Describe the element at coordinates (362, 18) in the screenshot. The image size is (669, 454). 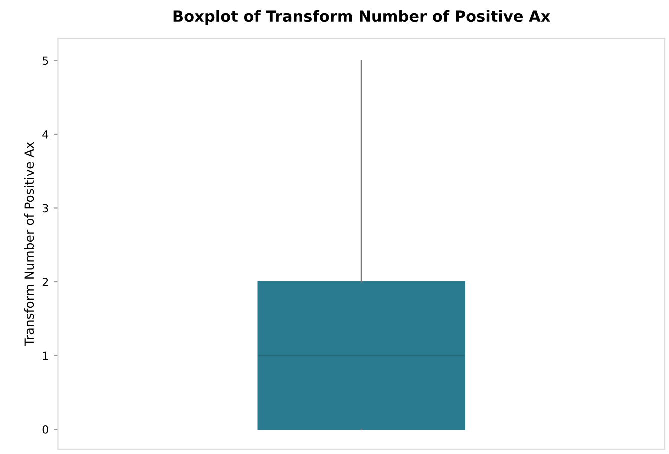
I see `chart-title: Boxplot of Transform Number of Positive Ax` at that location.